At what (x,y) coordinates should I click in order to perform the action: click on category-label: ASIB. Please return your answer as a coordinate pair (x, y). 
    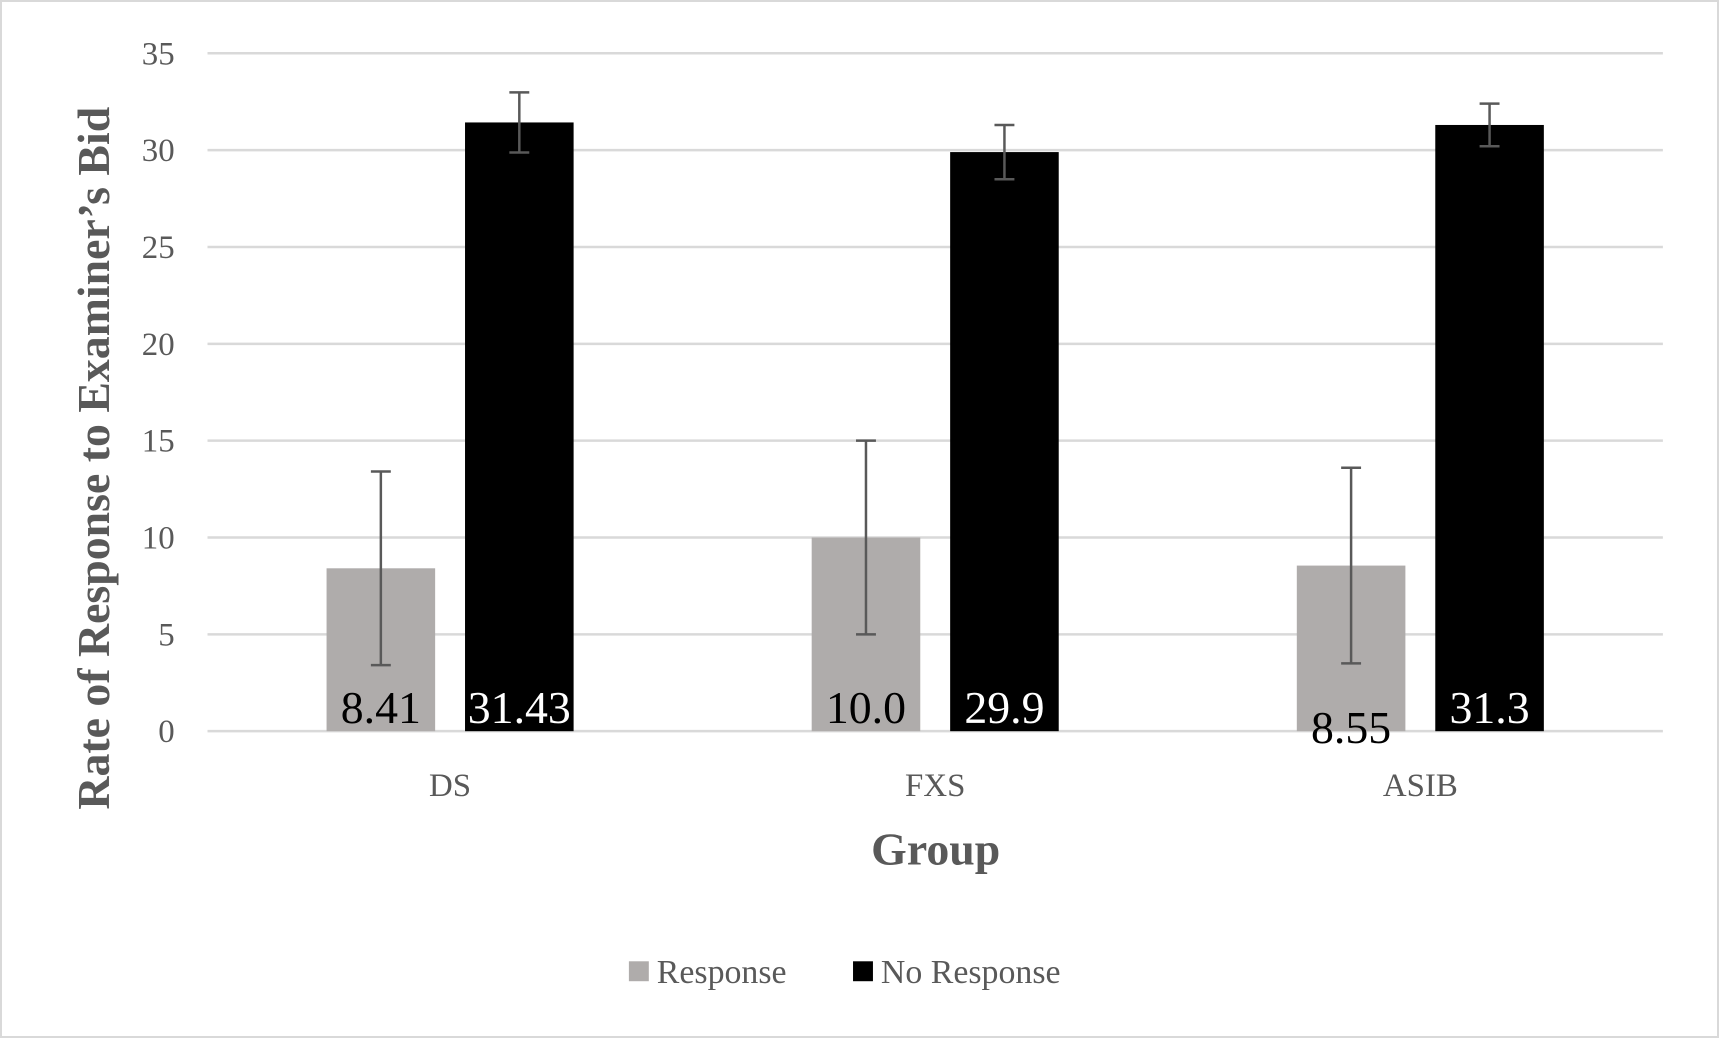
    Looking at the image, I should click on (1420, 786).